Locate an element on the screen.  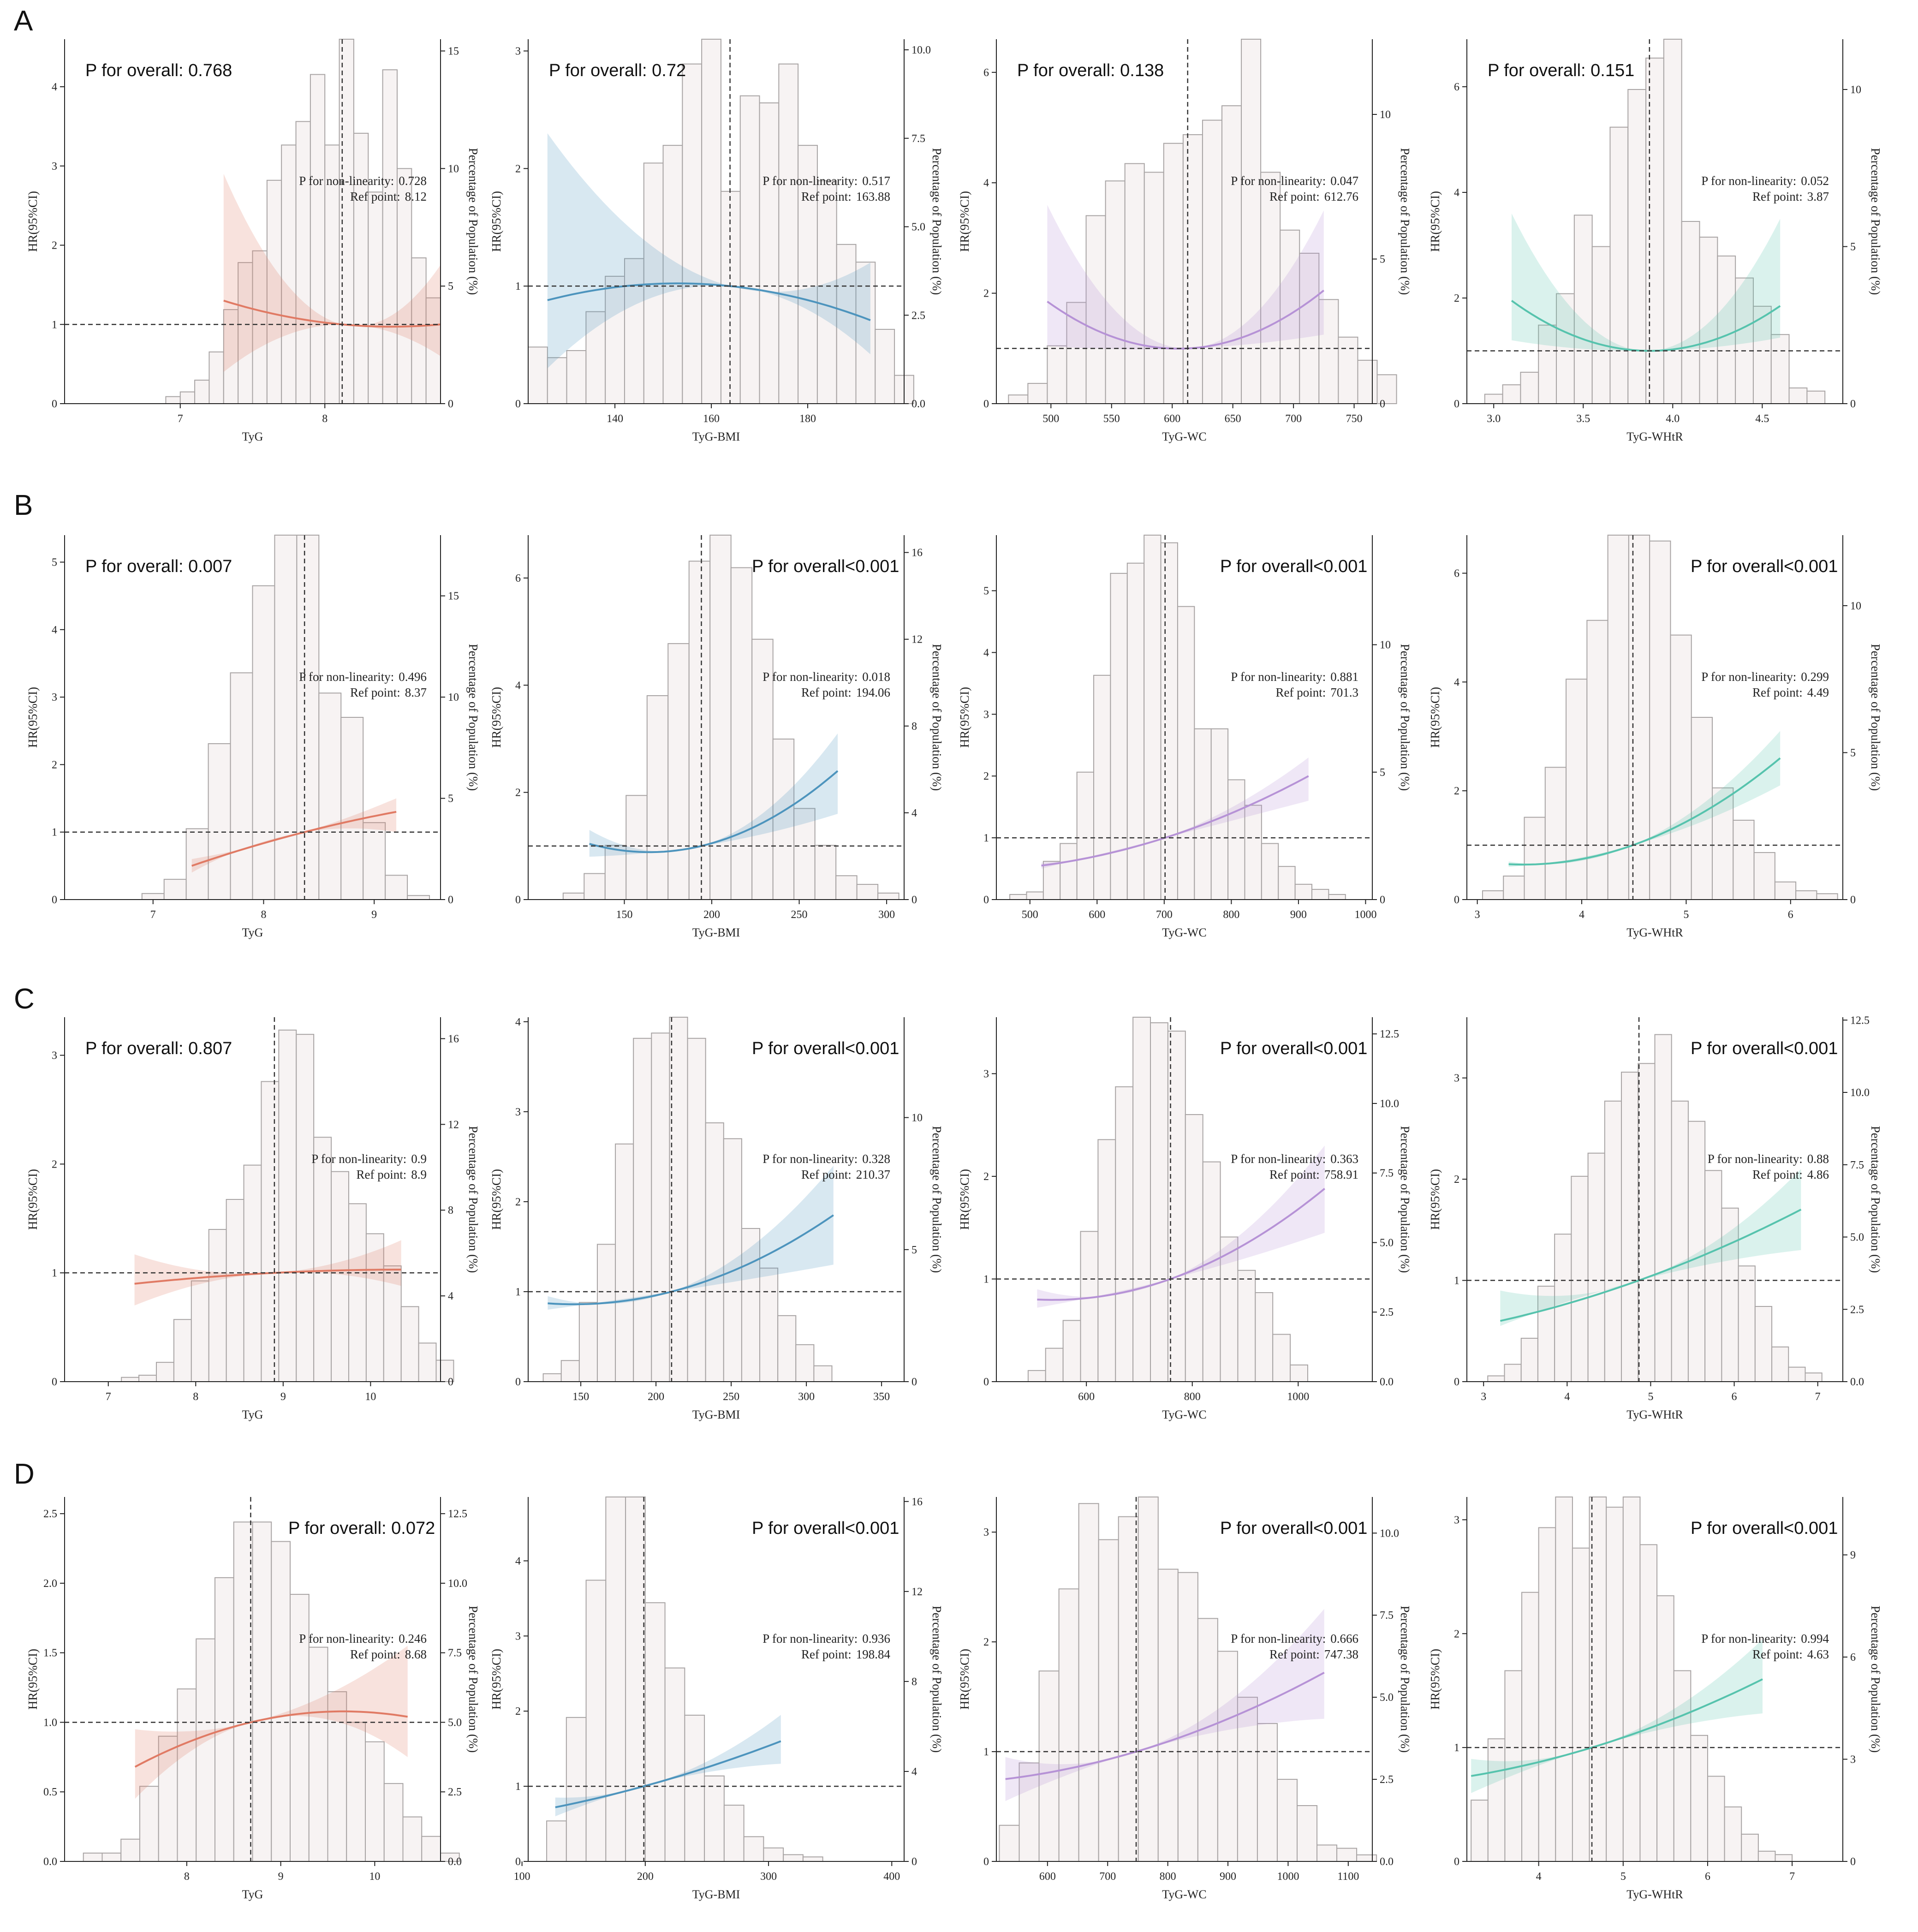
nonlinearity-value: 0.328 is located at coordinates (876, 1159).